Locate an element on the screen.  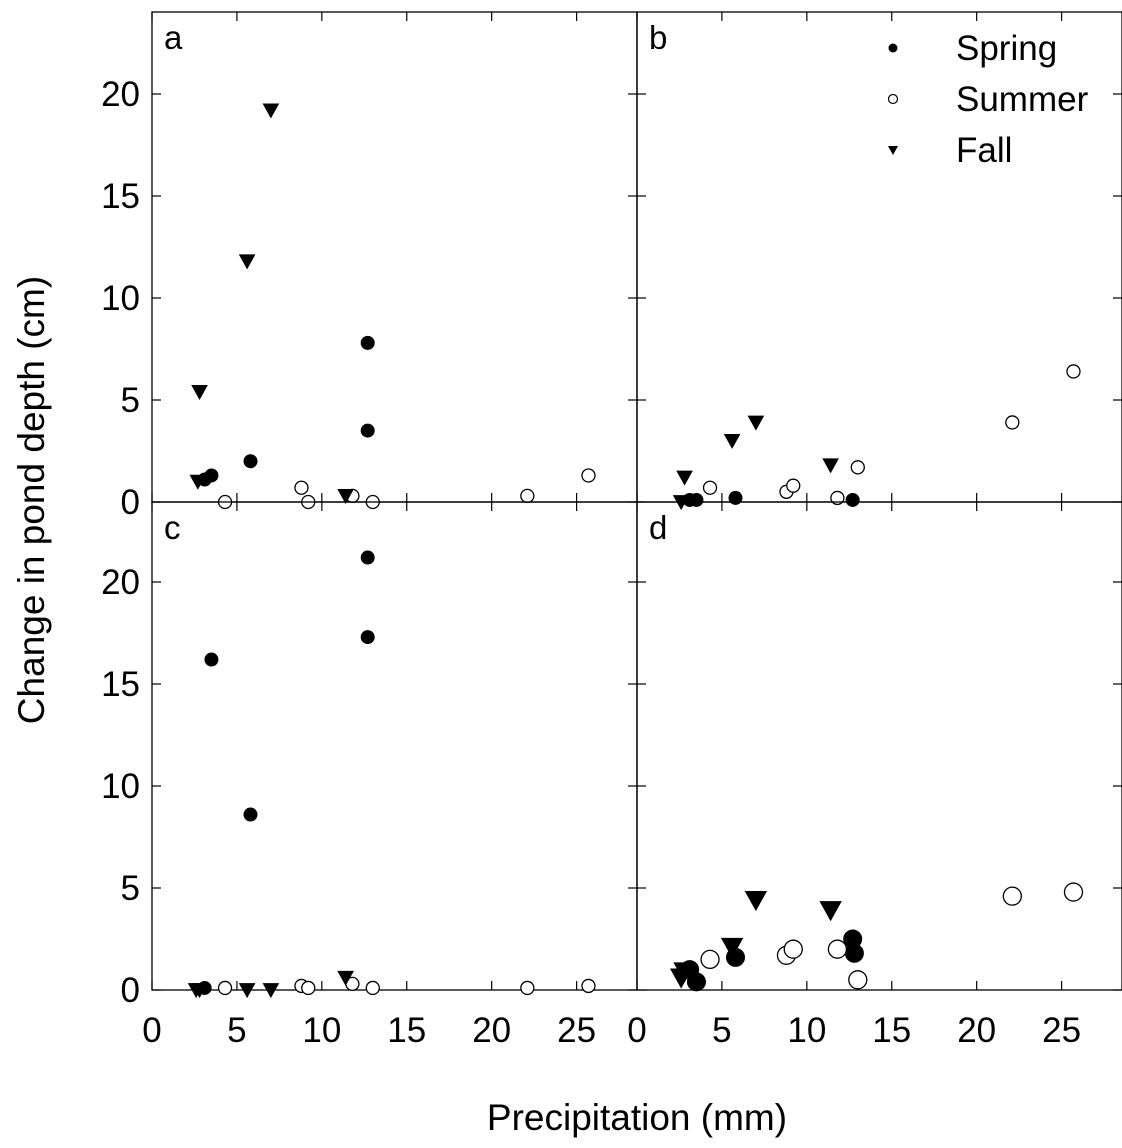
legend-label-fall: Fall is located at coordinates (984, 150).